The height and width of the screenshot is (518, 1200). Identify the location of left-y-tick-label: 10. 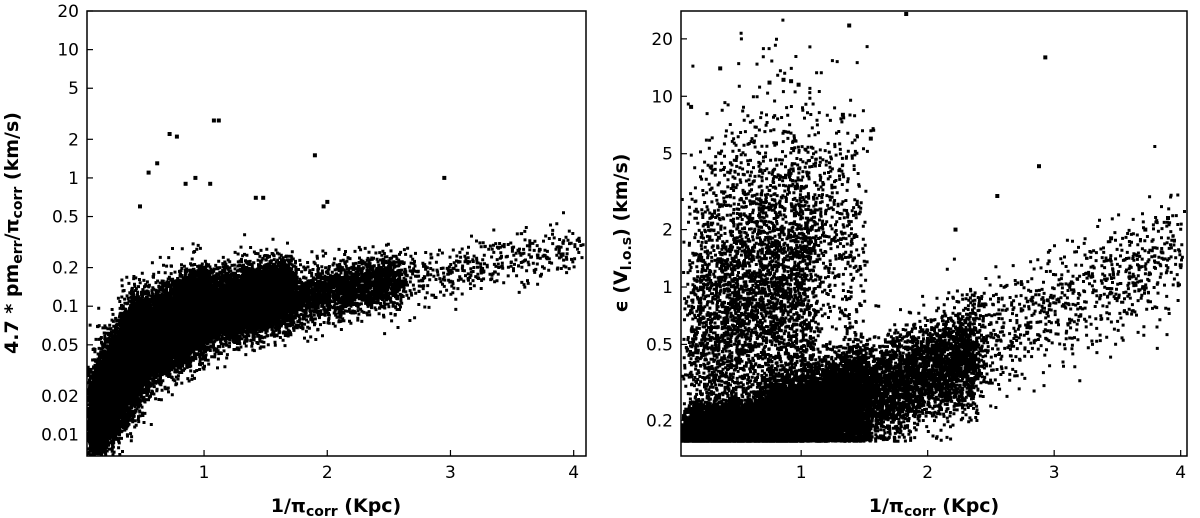
(68, 51).